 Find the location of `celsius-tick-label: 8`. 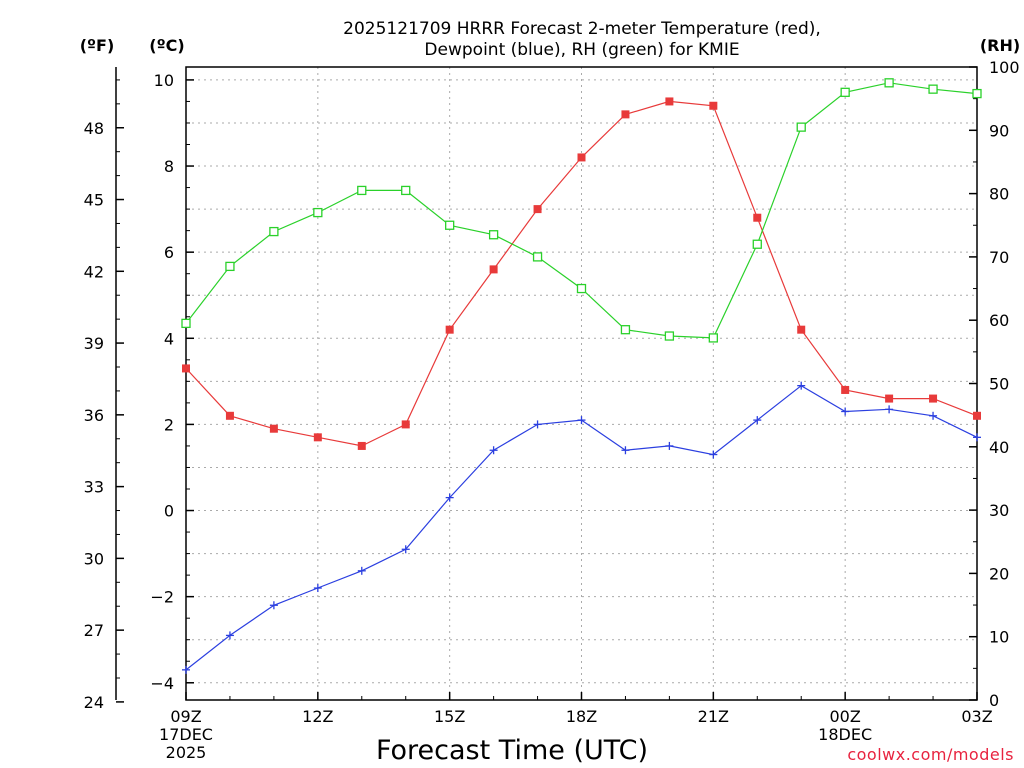

celsius-tick-label: 8 is located at coordinates (169, 166).